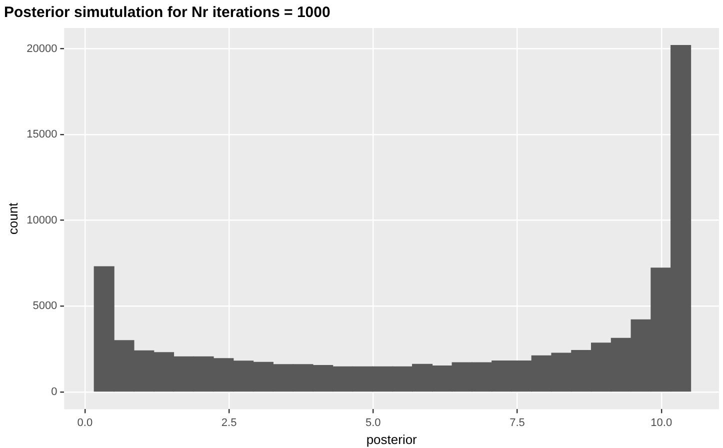  Describe the element at coordinates (12, 218) in the screenshot. I see `y-axis-title: count` at that location.